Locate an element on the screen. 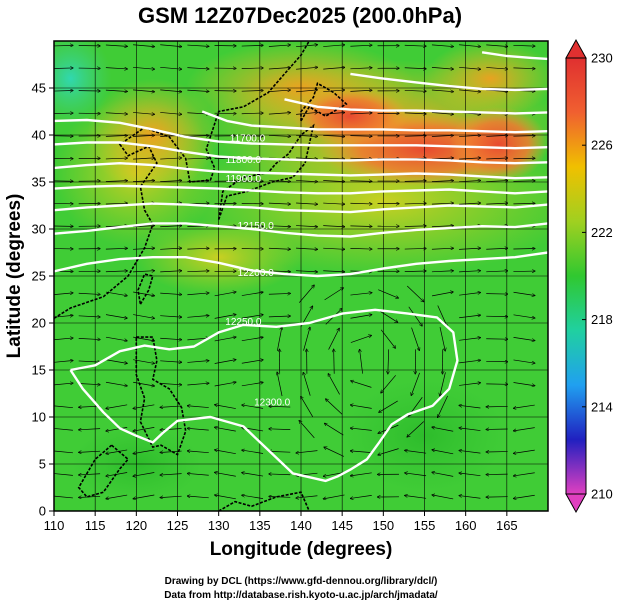  contour-c12150 is located at coordinates (301, 208).